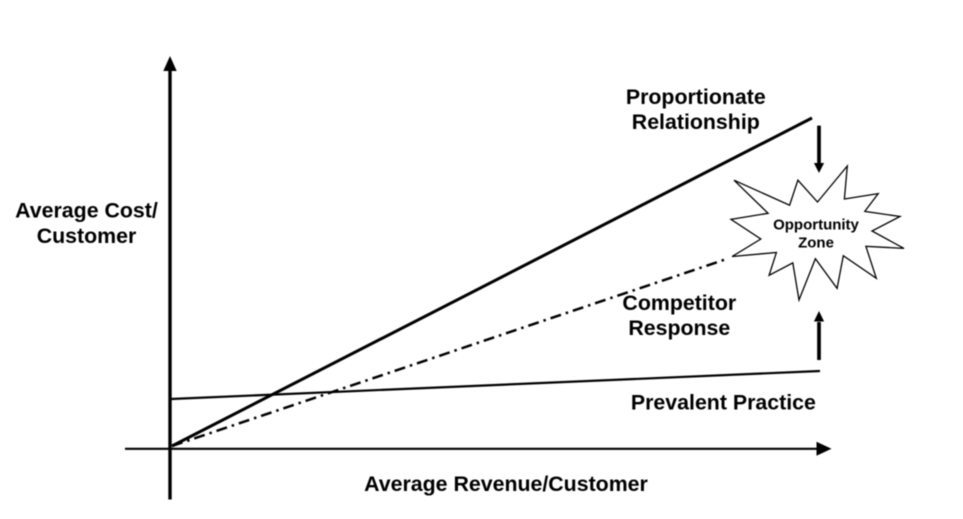 The width and height of the screenshot is (963, 519). Describe the element at coordinates (679, 328) in the screenshot. I see `svg-text: Response` at that location.